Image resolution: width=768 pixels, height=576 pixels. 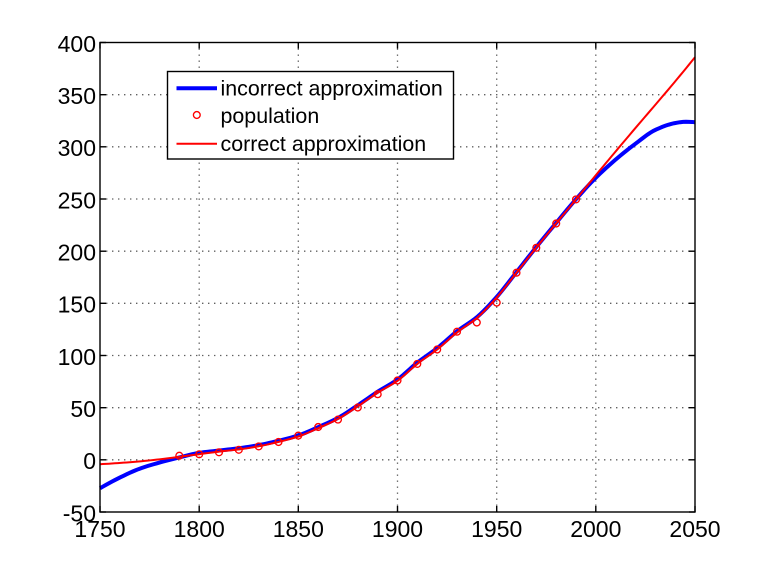 What do you see at coordinates (77, 305) in the screenshot?
I see `svg-text: 150` at bounding box center [77, 305].